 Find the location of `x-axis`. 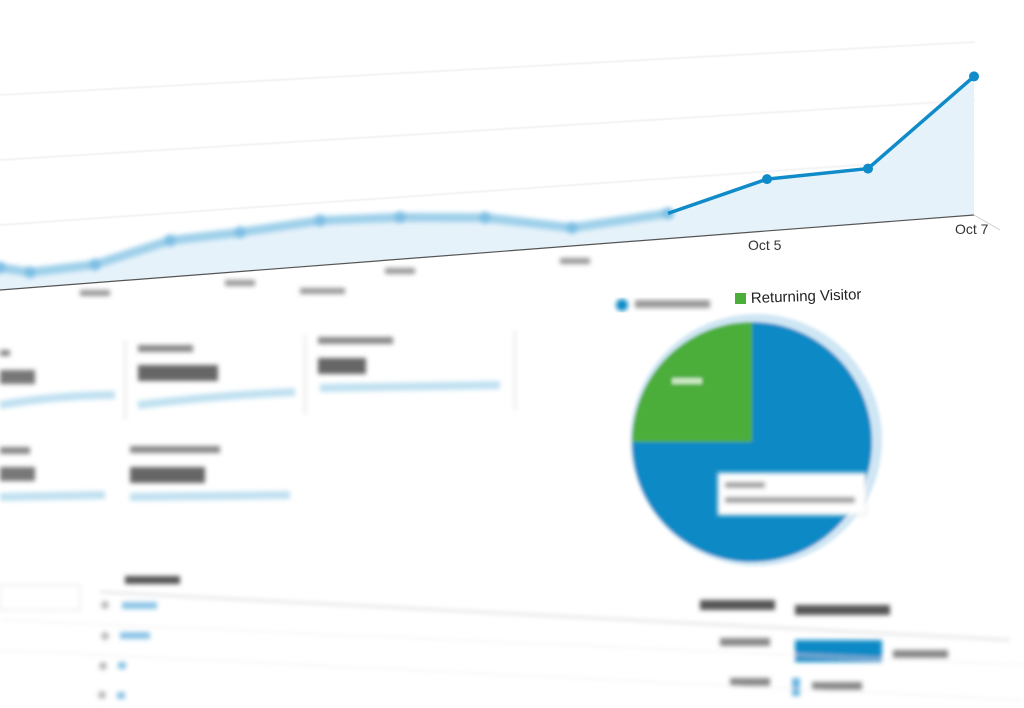

x-axis is located at coordinates (487, 252).